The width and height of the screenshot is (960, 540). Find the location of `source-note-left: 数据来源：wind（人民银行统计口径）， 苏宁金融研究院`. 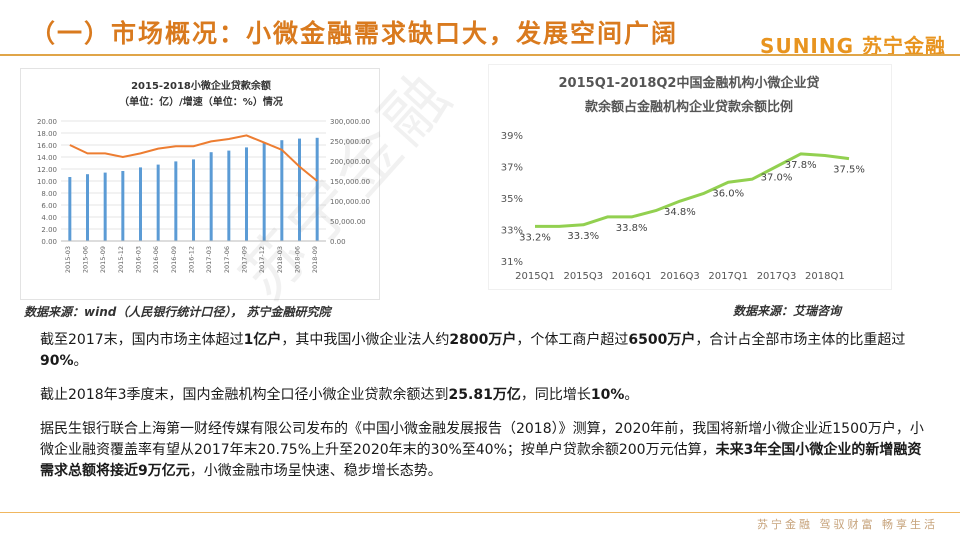

source-note-left: 数据来源：wind（人民银行统计口径）， 苏宁金融研究院 is located at coordinates (177, 312).